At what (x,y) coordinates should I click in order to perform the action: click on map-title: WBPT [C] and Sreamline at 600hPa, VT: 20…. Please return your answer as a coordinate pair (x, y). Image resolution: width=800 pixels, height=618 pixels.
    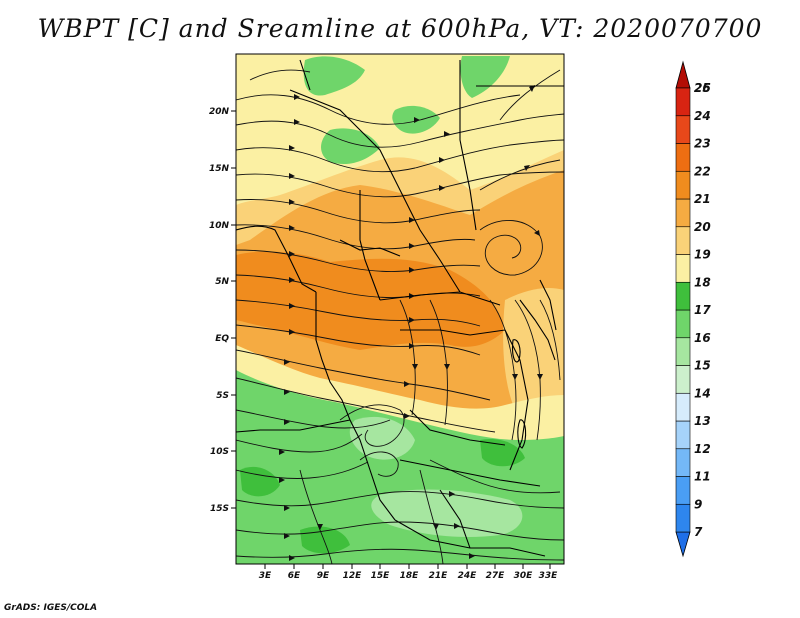
    Looking at the image, I should click on (400, 28).